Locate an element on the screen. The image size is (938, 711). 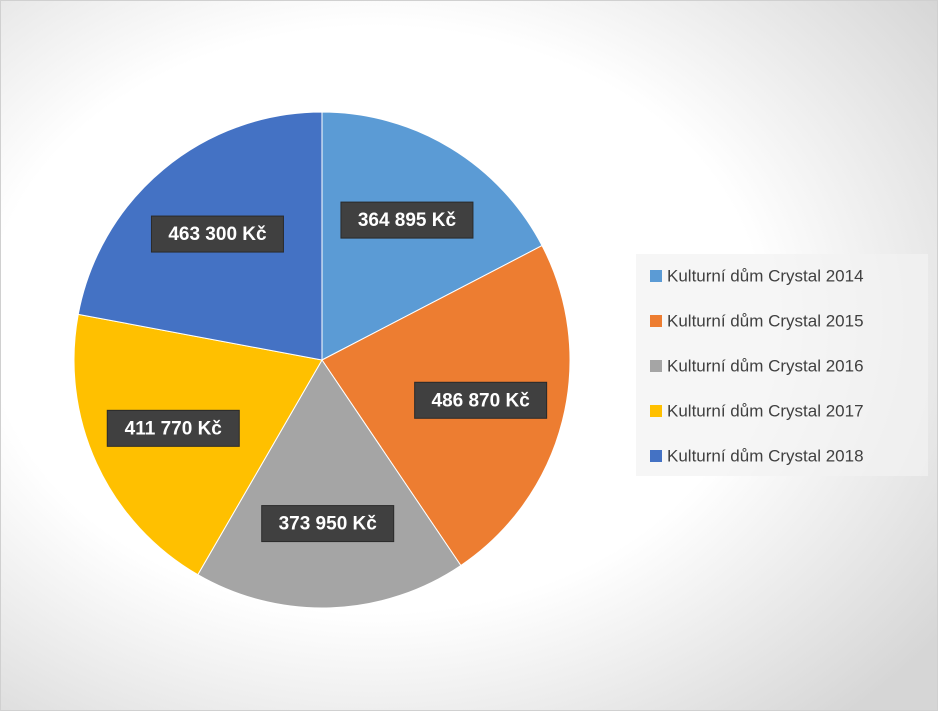
data-label: 364 895 Kč is located at coordinates (407, 220).